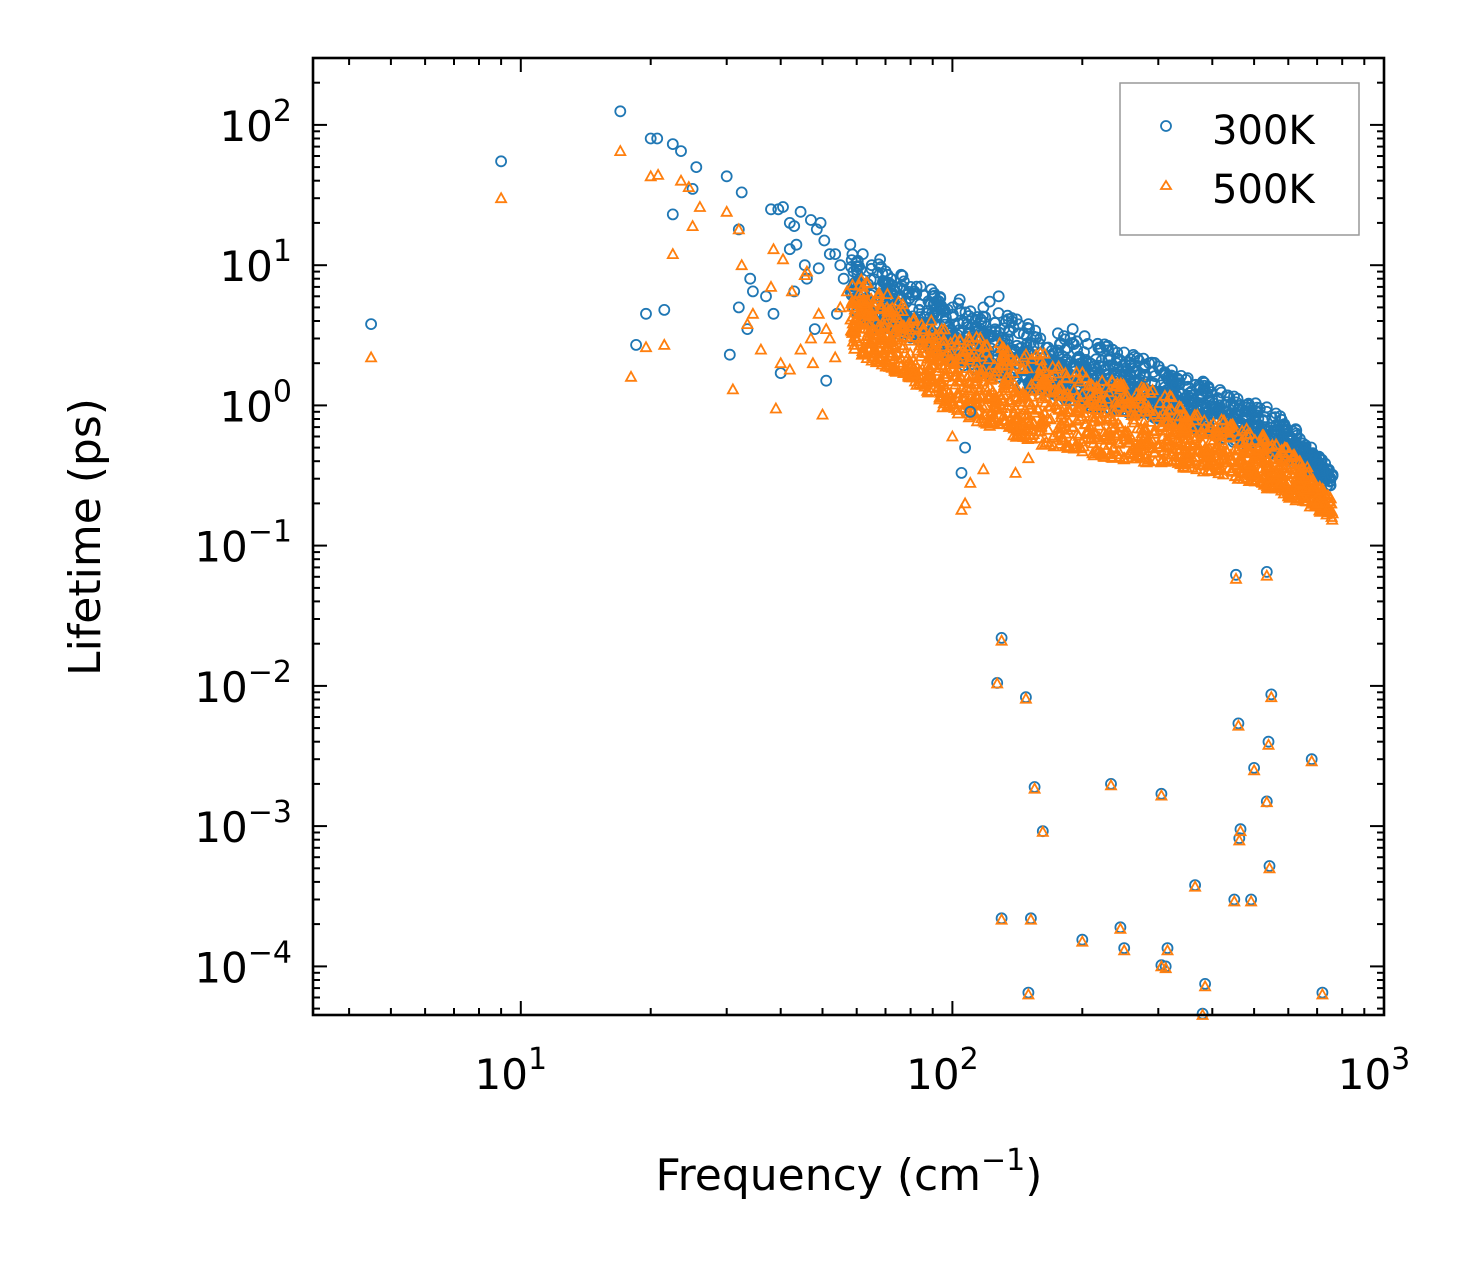 The image size is (1484, 1265). What do you see at coordinates (1374, 1070) in the screenshot?
I see `x-tick-label: 10³` at bounding box center [1374, 1070].